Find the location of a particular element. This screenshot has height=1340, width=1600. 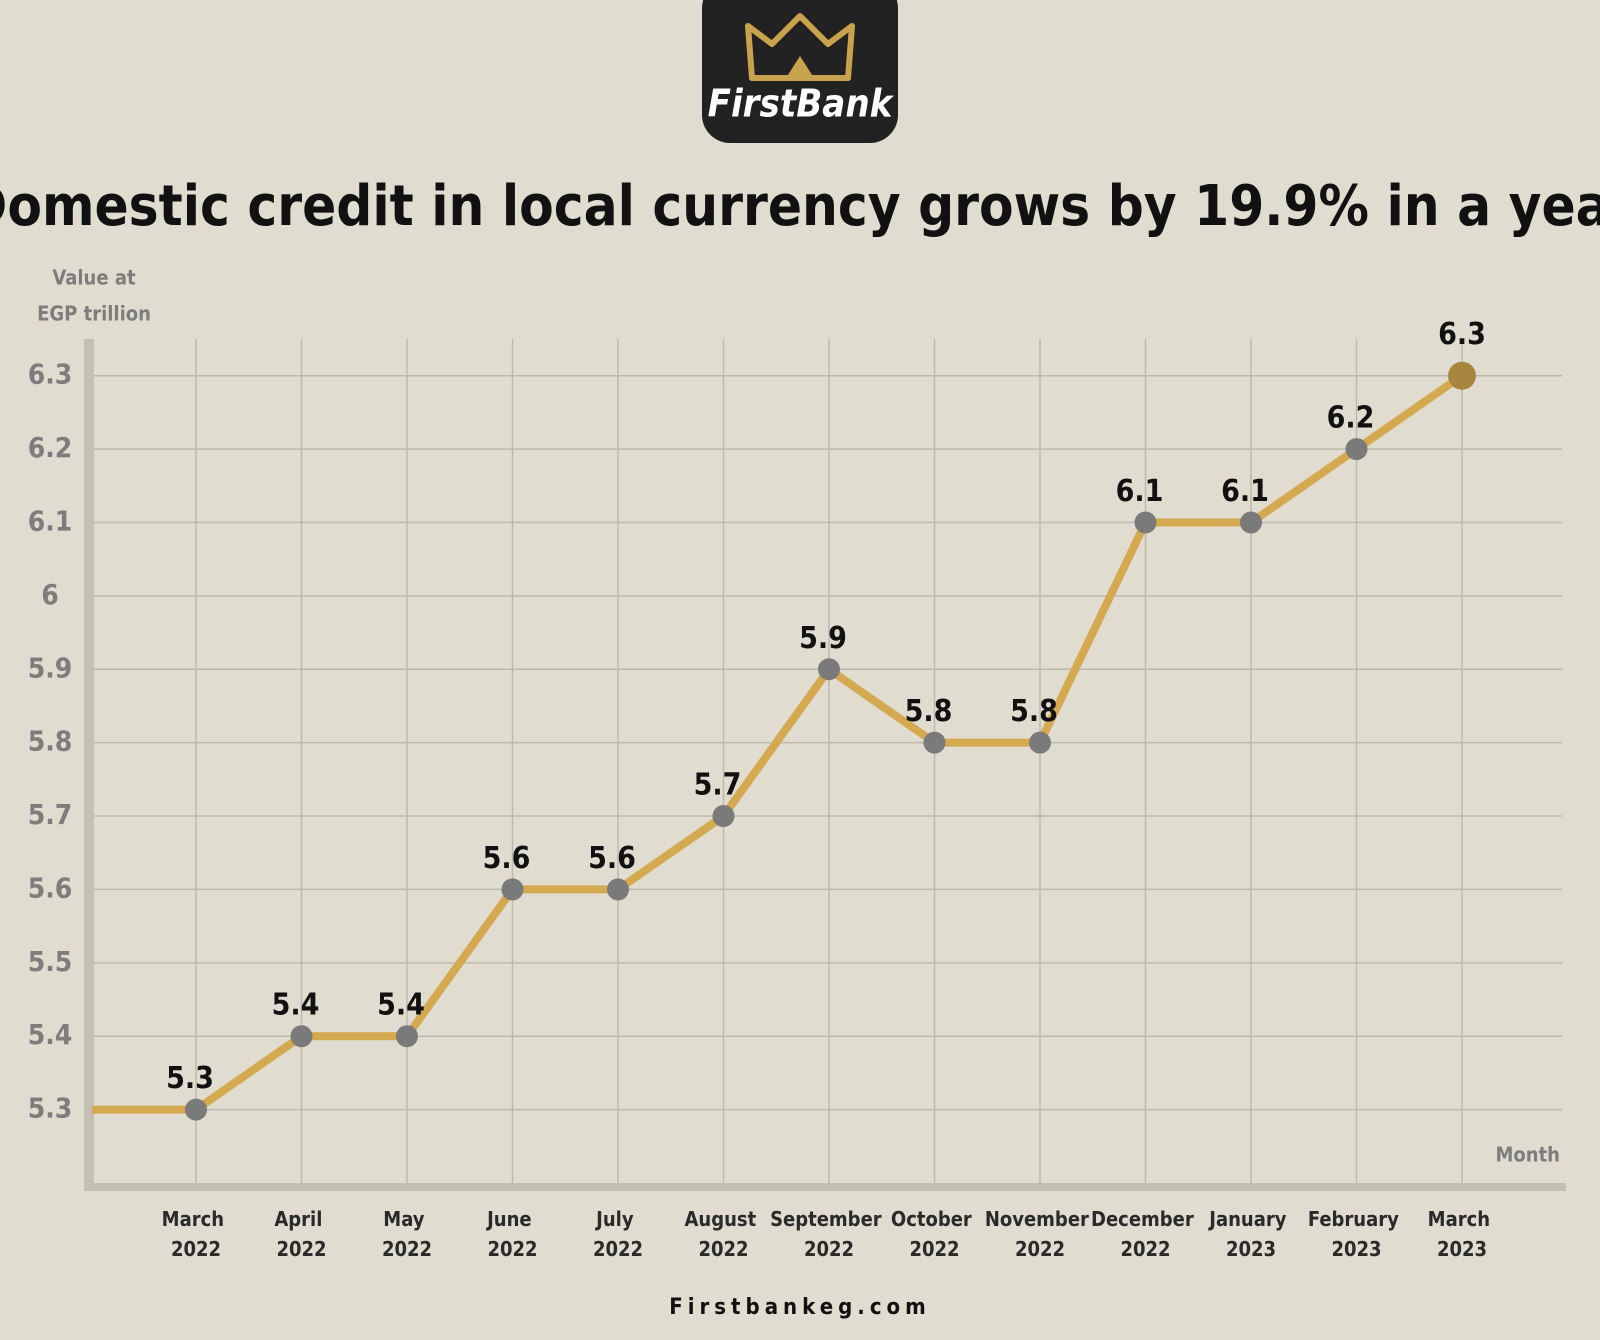

y-tick-label: 5.4 is located at coordinates (50, 1034).